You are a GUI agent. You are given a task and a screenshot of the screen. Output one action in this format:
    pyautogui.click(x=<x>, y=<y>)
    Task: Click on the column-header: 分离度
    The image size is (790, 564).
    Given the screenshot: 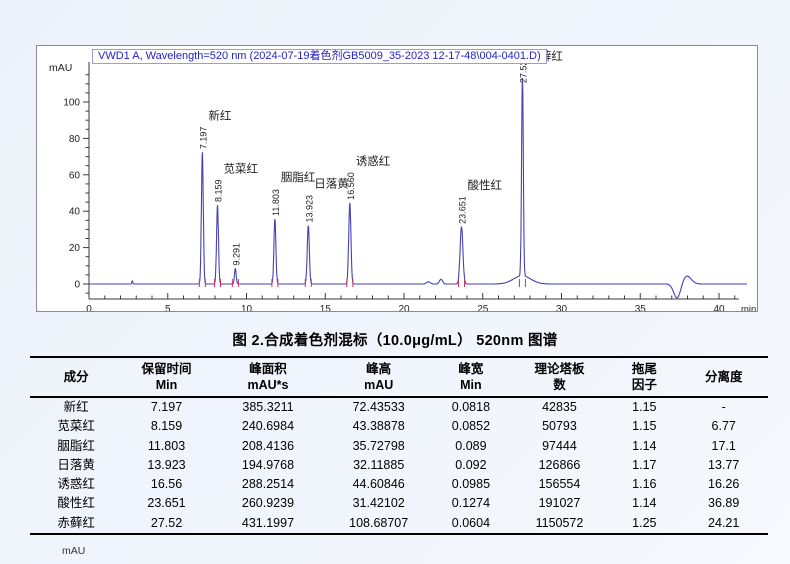 What is the action you would take?
    pyautogui.click(x=723, y=377)
    